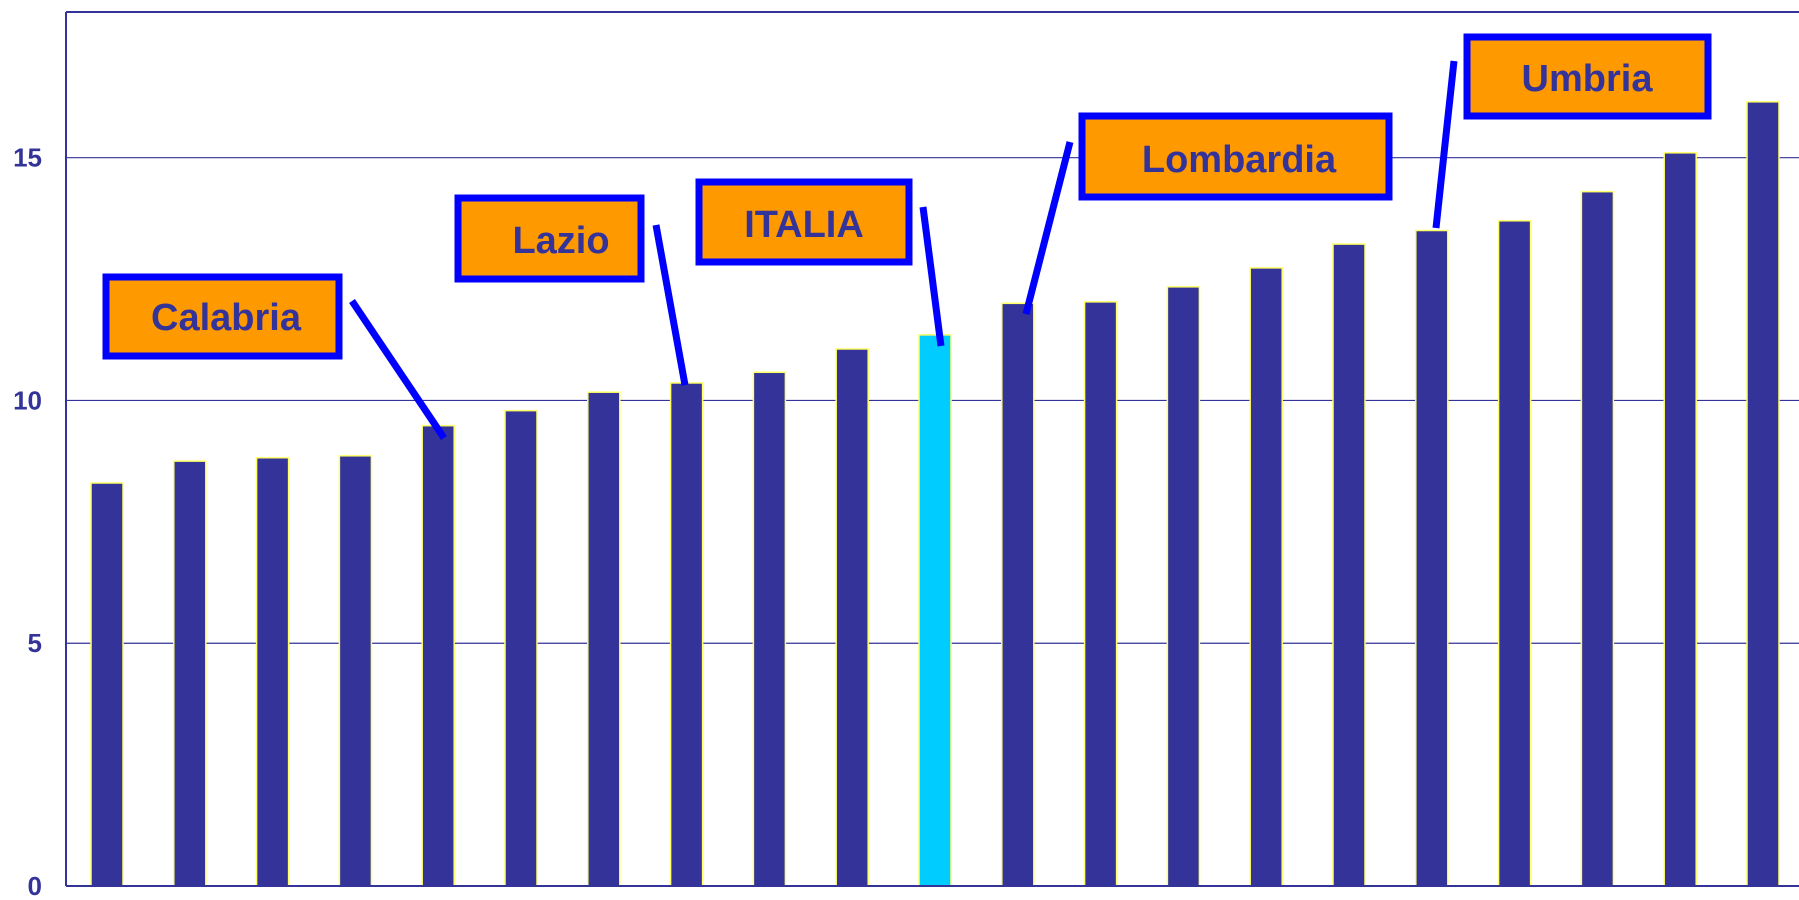 The width and height of the screenshot is (1799, 900). What do you see at coordinates (27, 521) in the screenshot?
I see `y-tick-labels: 0 5 10 15` at bounding box center [27, 521].